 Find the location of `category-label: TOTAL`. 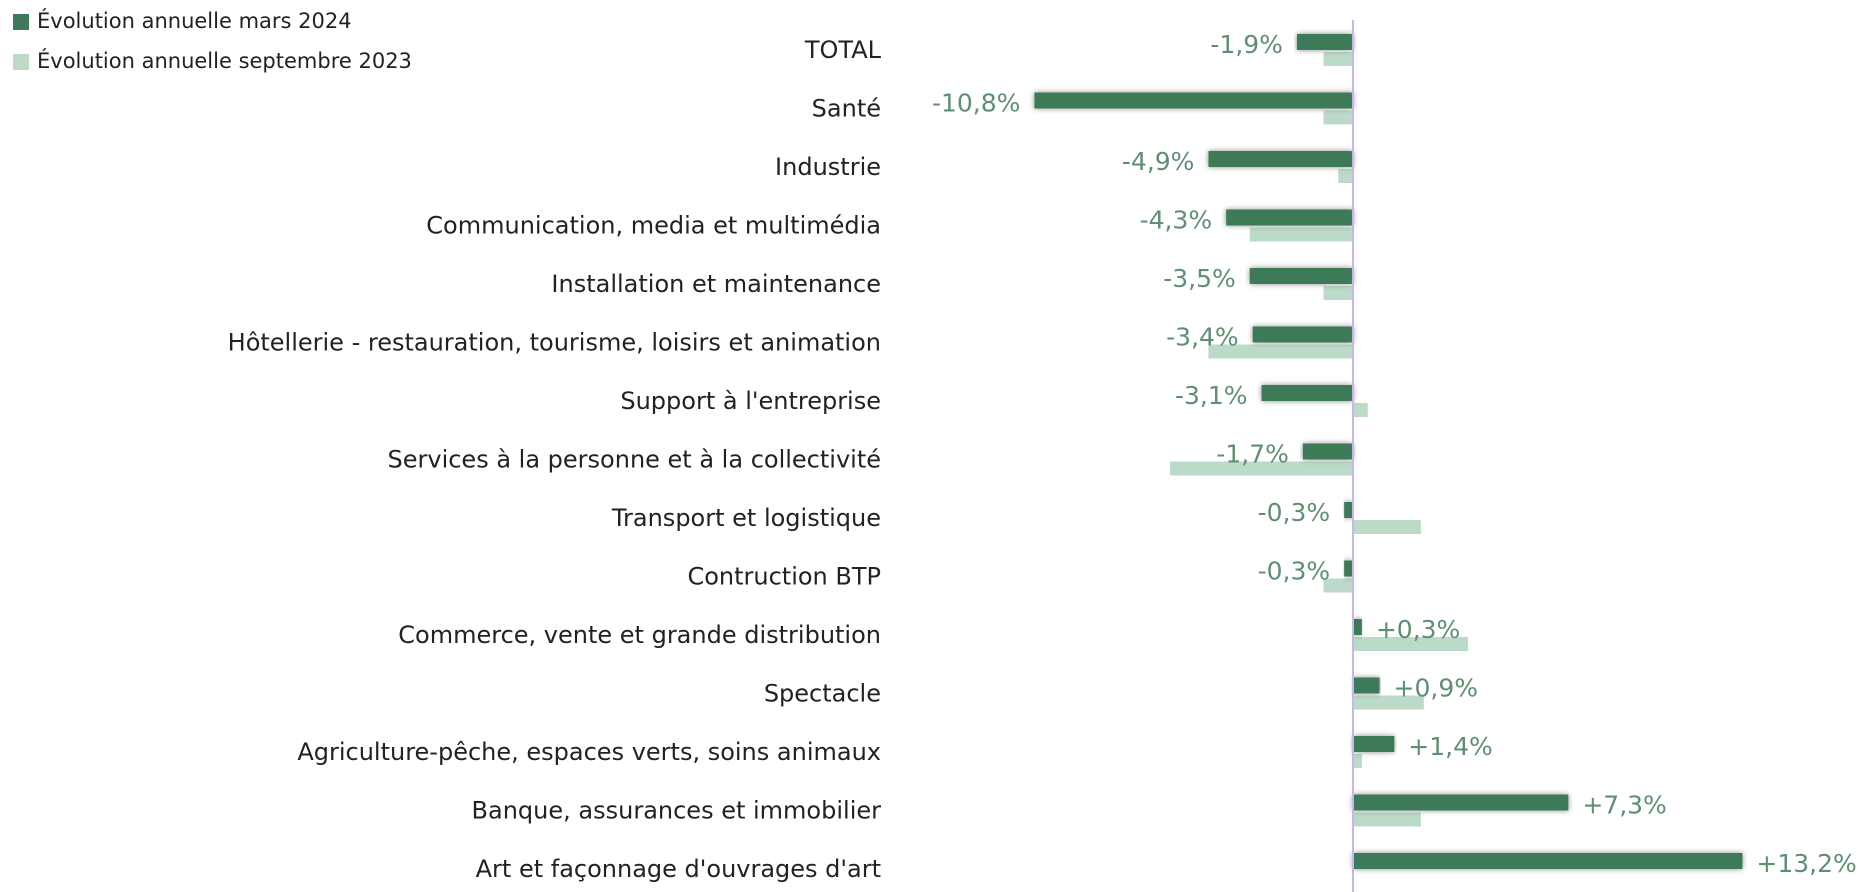

category-label: TOTAL is located at coordinates (843, 50).